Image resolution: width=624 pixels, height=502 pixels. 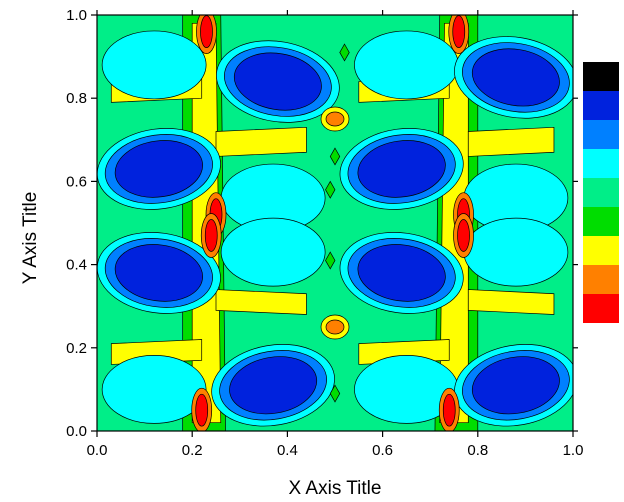 What do you see at coordinates (192, 450) in the screenshot?
I see `x-tick-label: 0.2` at bounding box center [192, 450].